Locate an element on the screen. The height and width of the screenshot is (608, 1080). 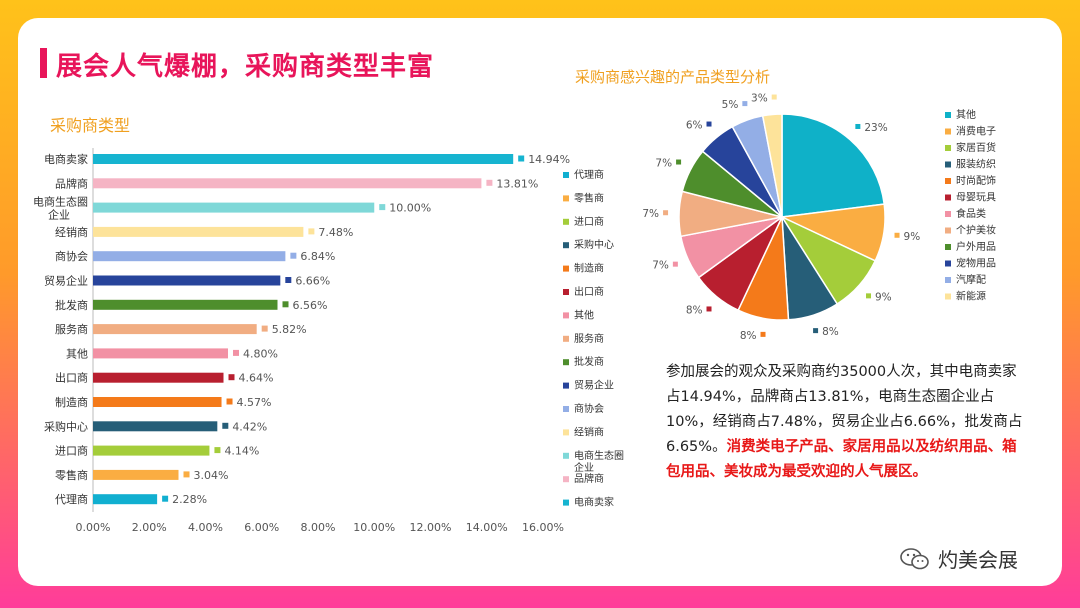
bar-x-tick-3: 6.00% is located at coordinates (261, 527).